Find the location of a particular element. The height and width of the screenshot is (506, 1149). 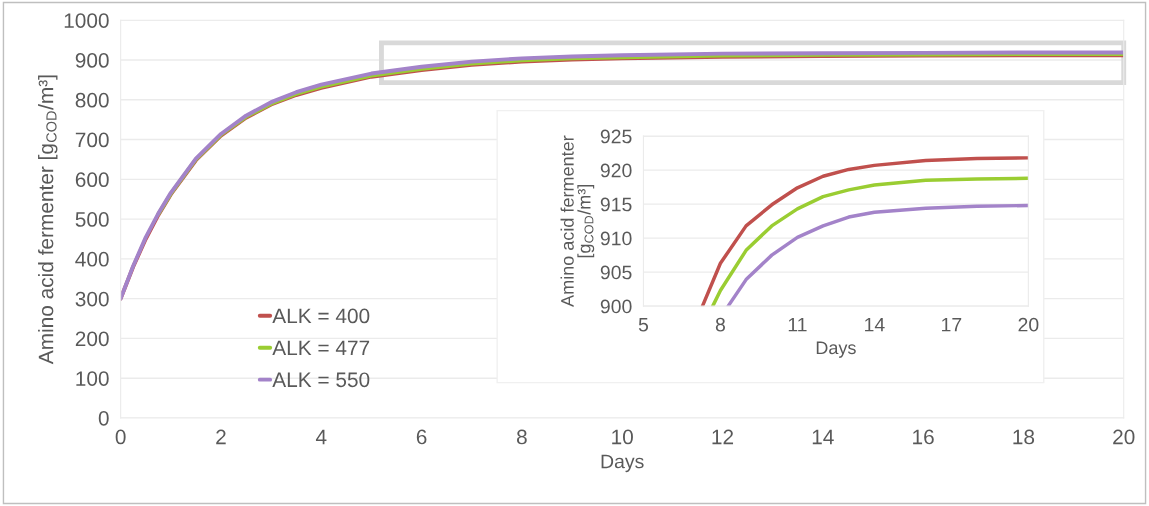

y-tick-label: 0 is located at coordinates (103, 418).